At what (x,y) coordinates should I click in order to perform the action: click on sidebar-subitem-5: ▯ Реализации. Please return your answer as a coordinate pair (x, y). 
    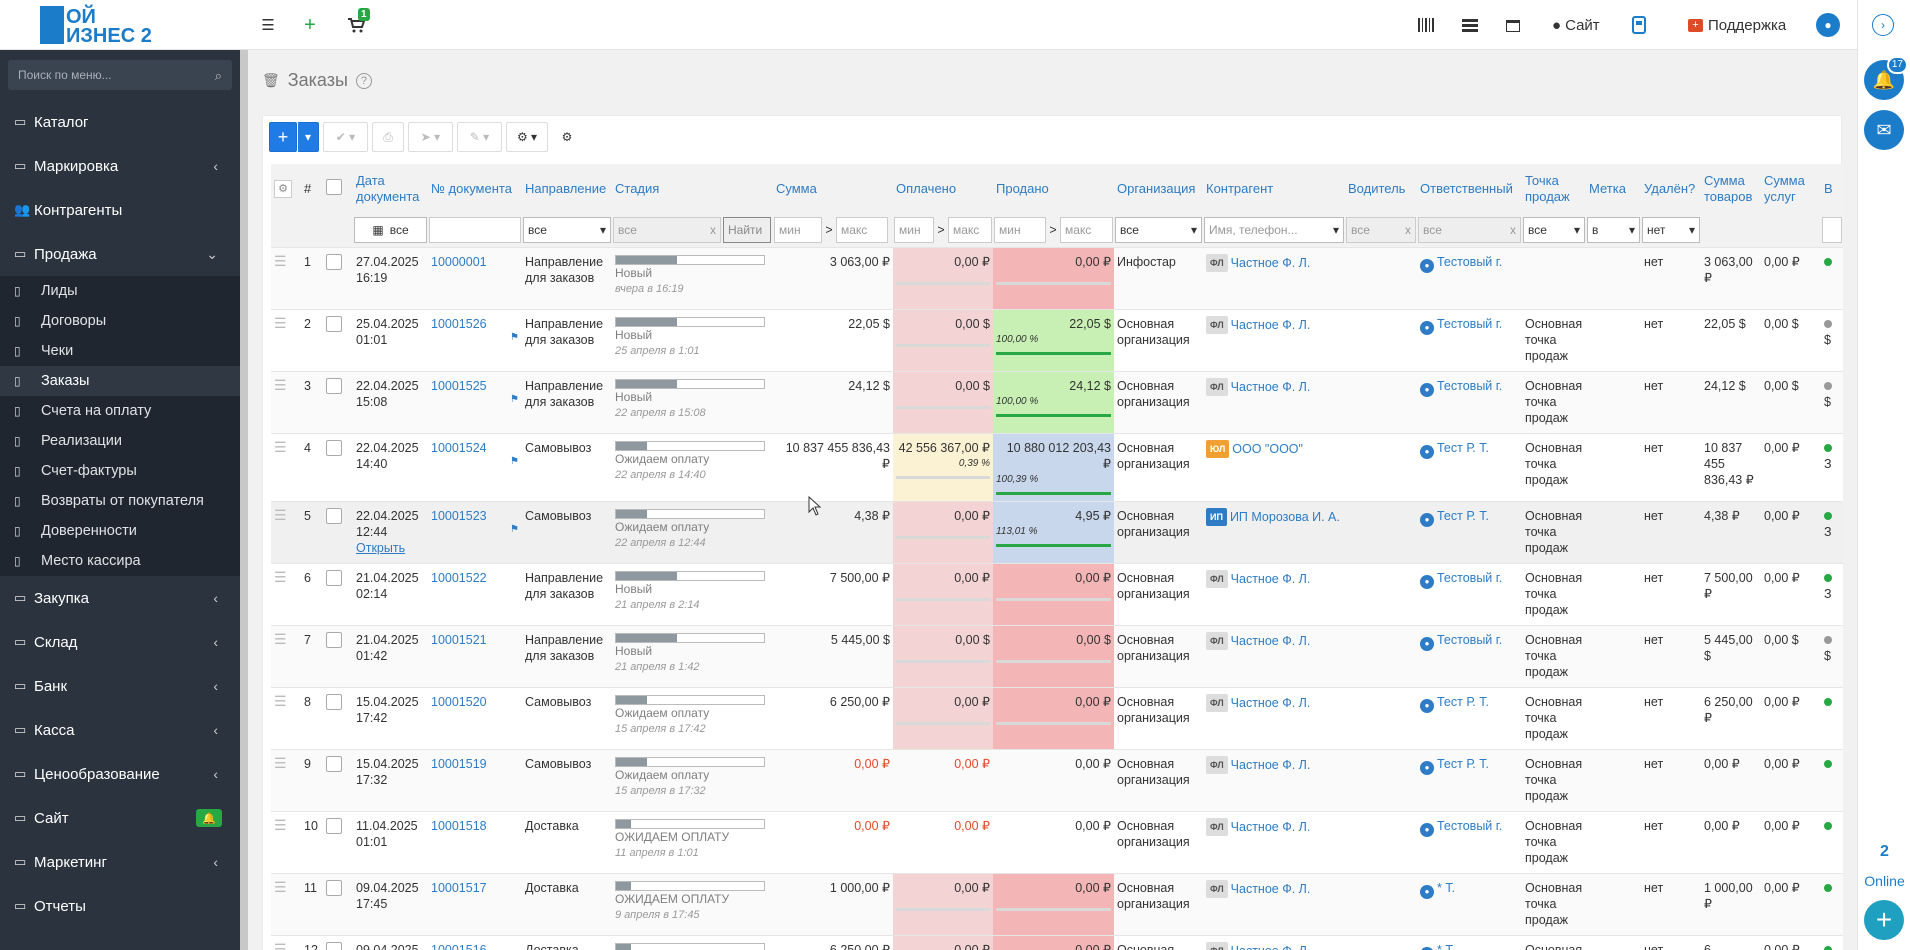
    Looking at the image, I should click on (120, 441).